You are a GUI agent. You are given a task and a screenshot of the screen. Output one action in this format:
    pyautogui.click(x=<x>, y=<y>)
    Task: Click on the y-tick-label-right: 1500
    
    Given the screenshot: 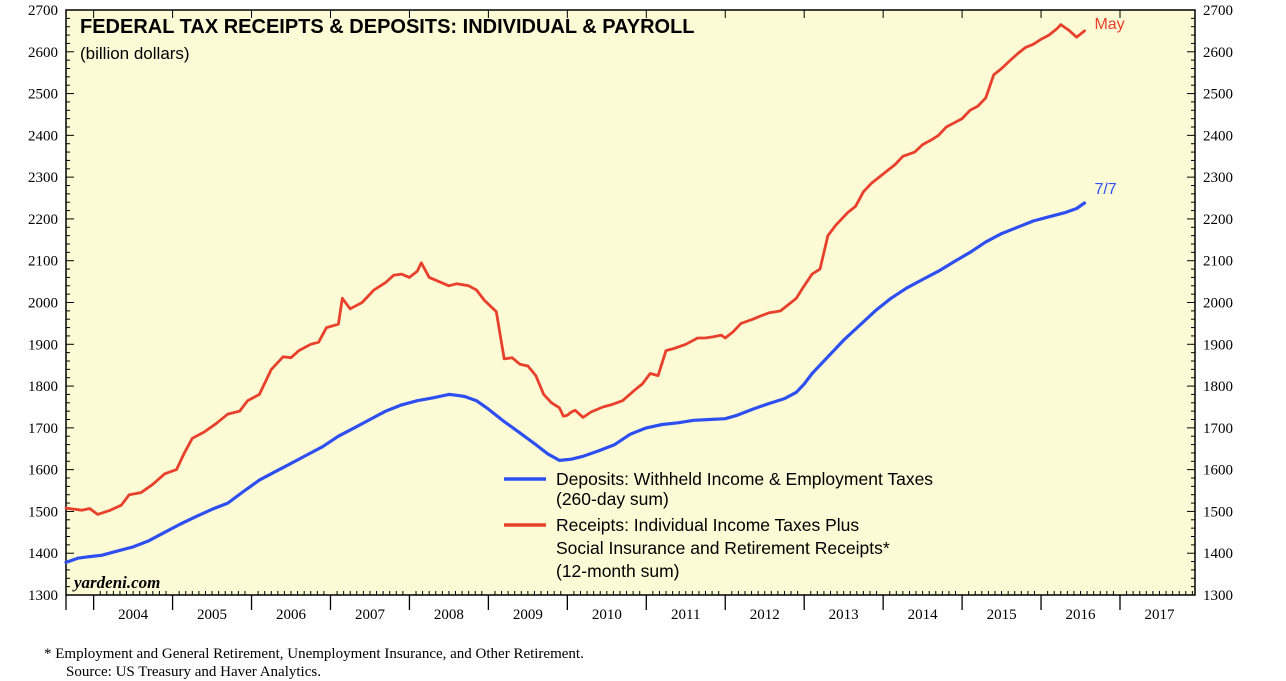 What is the action you would take?
    pyautogui.click(x=1218, y=512)
    